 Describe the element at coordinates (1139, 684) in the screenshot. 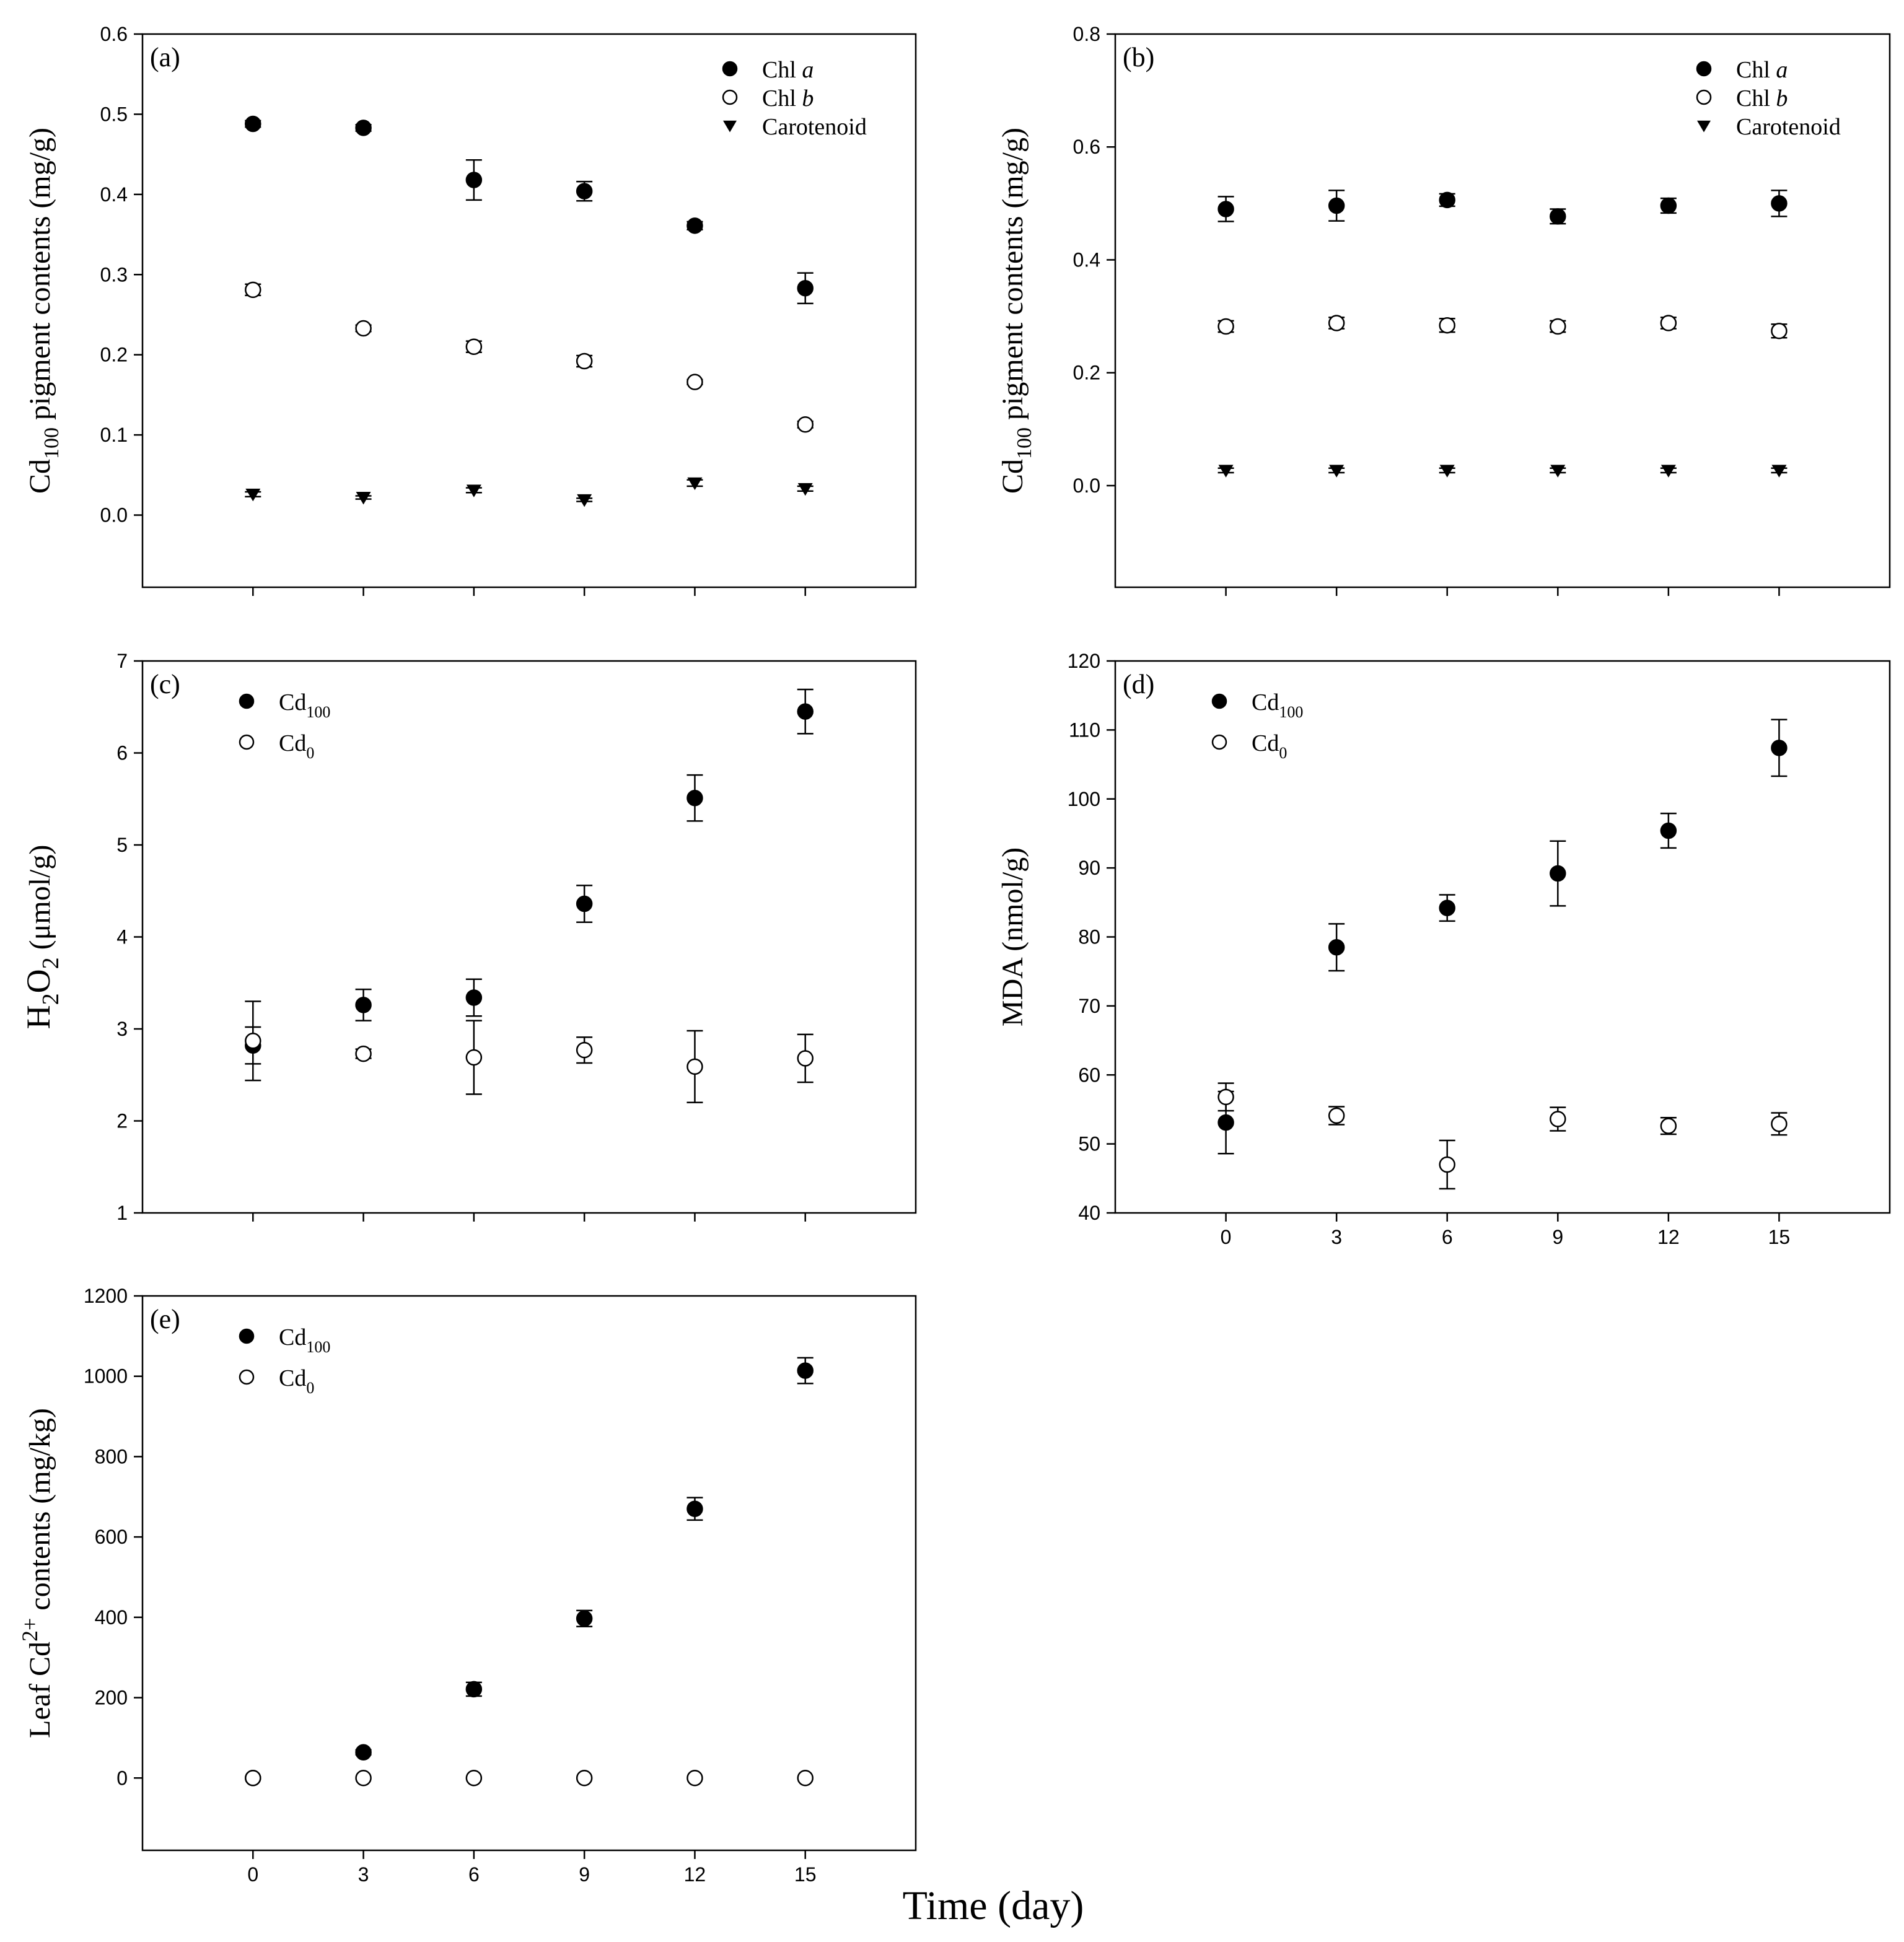

I see `panel-label: (d)` at that location.